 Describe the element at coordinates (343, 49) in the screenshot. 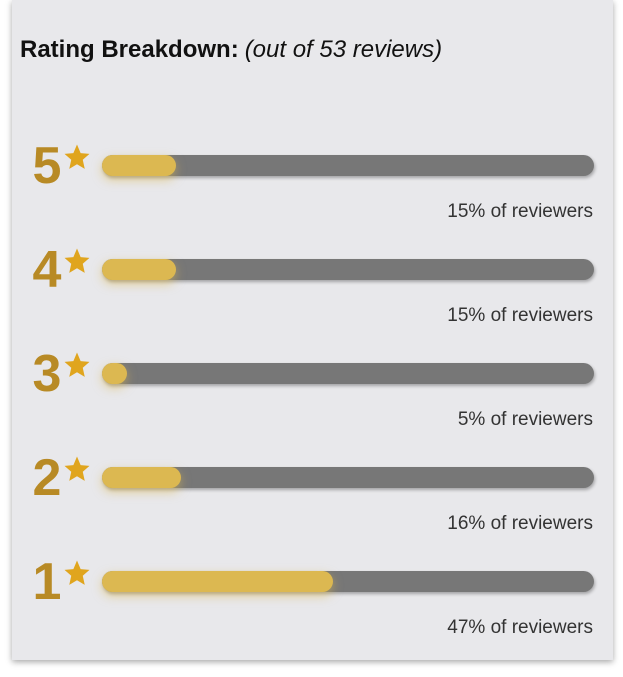

I see `heading-subtitle: (out of 53 reviews)` at that location.